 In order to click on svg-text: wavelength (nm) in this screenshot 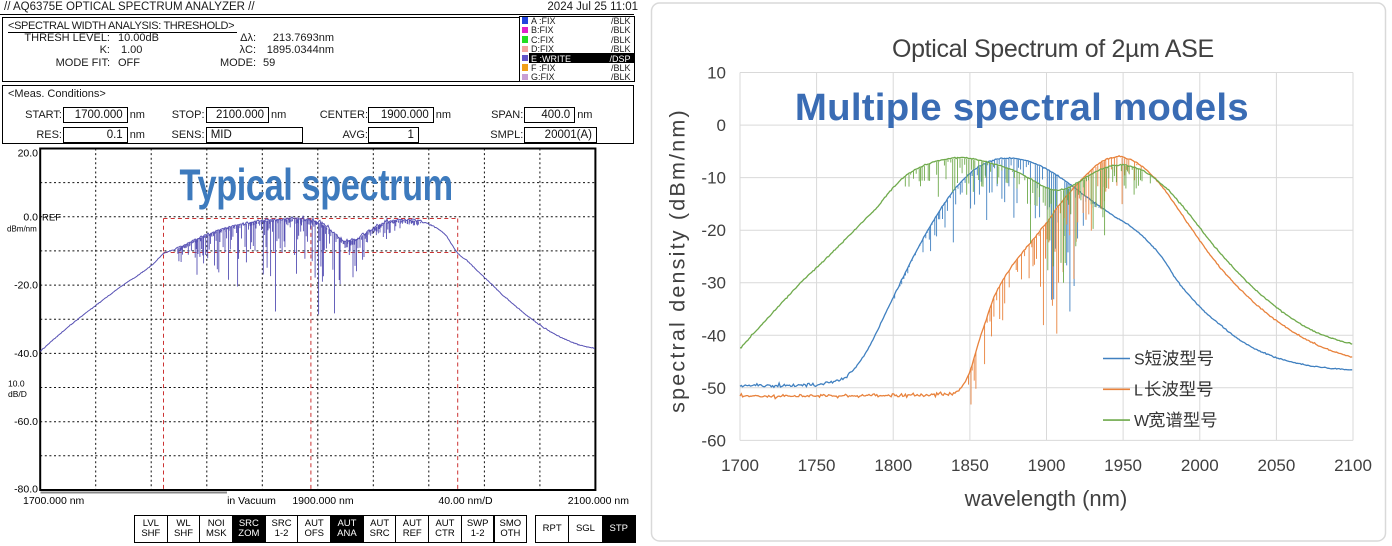, I will do `click(1046, 498)`.